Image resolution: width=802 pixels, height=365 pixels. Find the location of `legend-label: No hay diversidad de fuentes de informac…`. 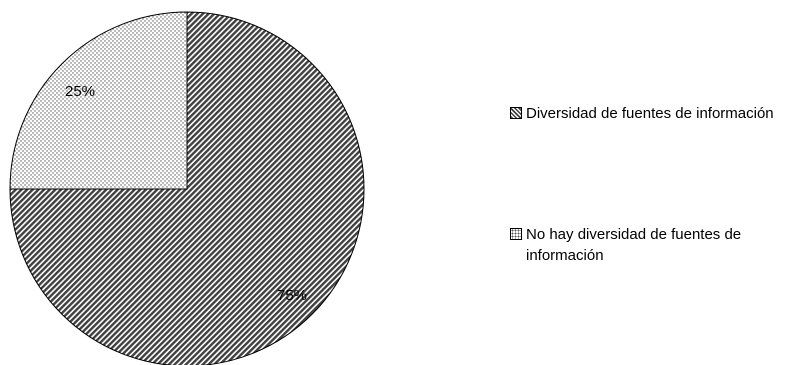

legend-label: No hay diversidad de fuentes de informac… is located at coordinates (634, 245).